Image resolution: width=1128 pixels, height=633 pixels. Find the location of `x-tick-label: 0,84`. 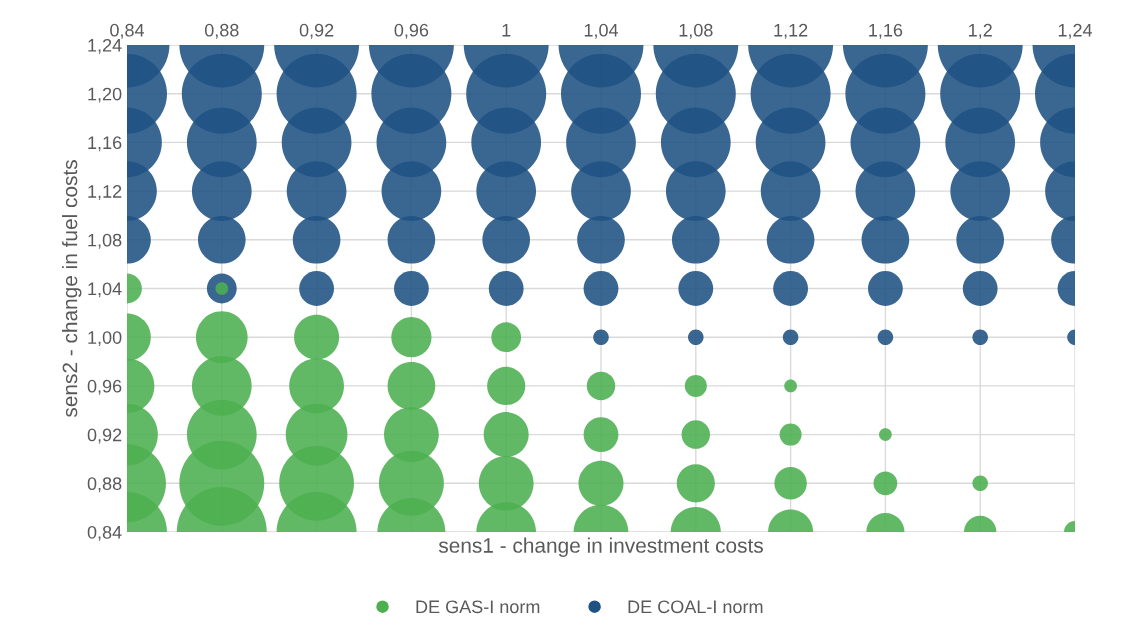

x-tick-label: 0,84 is located at coordinates (127, 31).